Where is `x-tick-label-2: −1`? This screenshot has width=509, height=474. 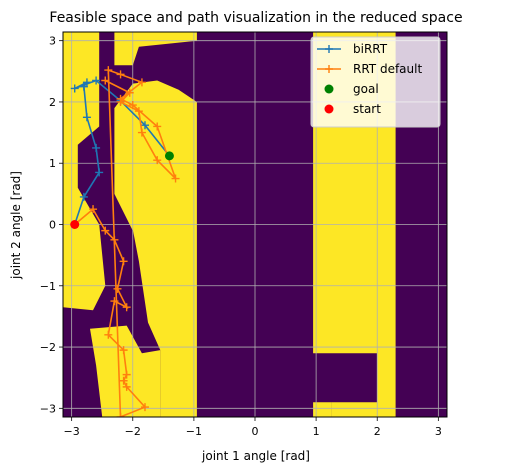 x-tick-label-2: −1 is located at coordinates (194, 431).